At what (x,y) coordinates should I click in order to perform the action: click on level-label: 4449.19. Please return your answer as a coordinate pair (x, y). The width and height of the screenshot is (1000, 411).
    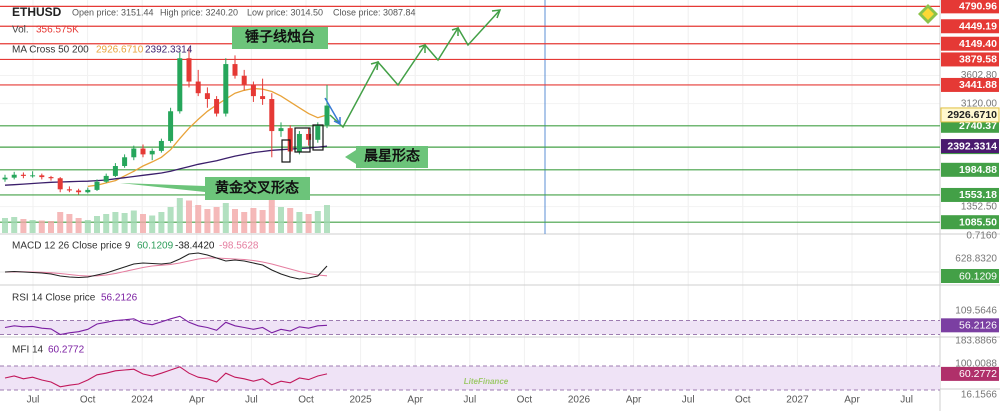
    Looking at the image, I should click on (978, 27).